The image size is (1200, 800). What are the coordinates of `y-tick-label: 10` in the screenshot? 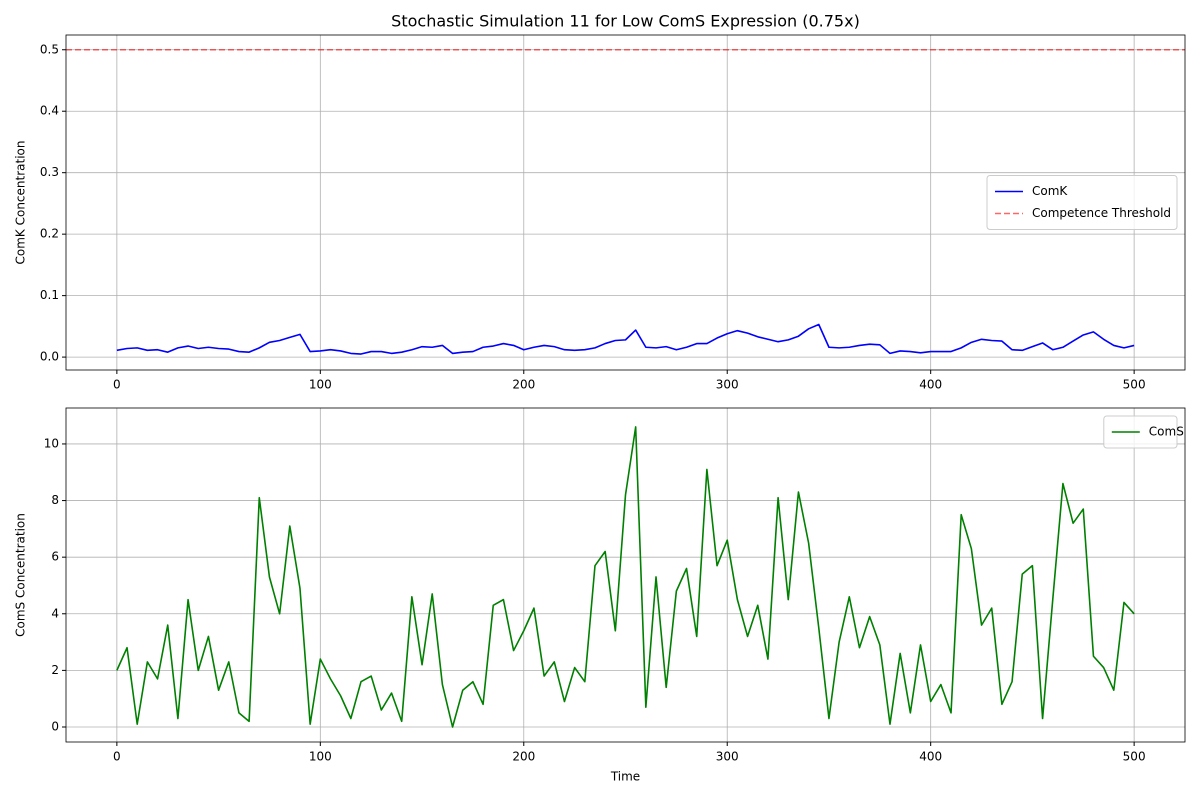 It's located at (51, 443).